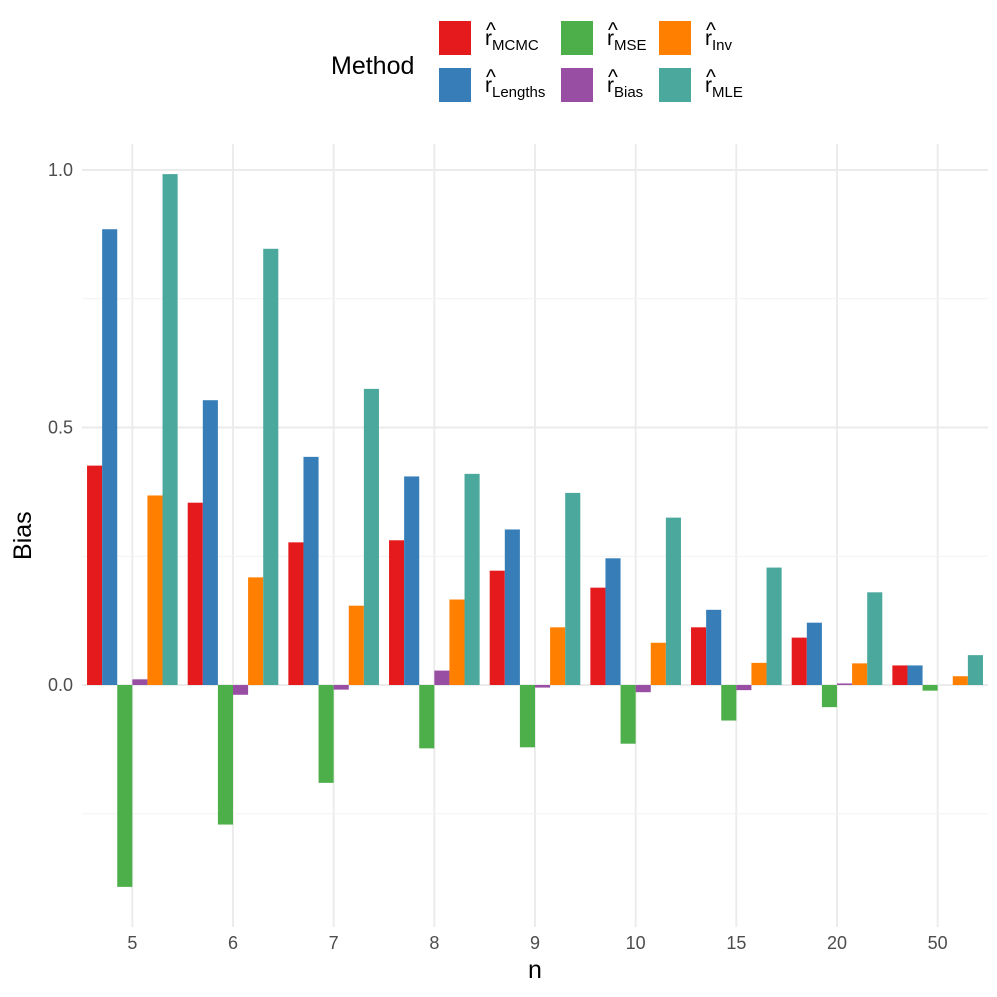  What do you see at coordinates (412, 580) in the screenshot?
I see `bar-lengths-n8` at bounding box center [412, 580].